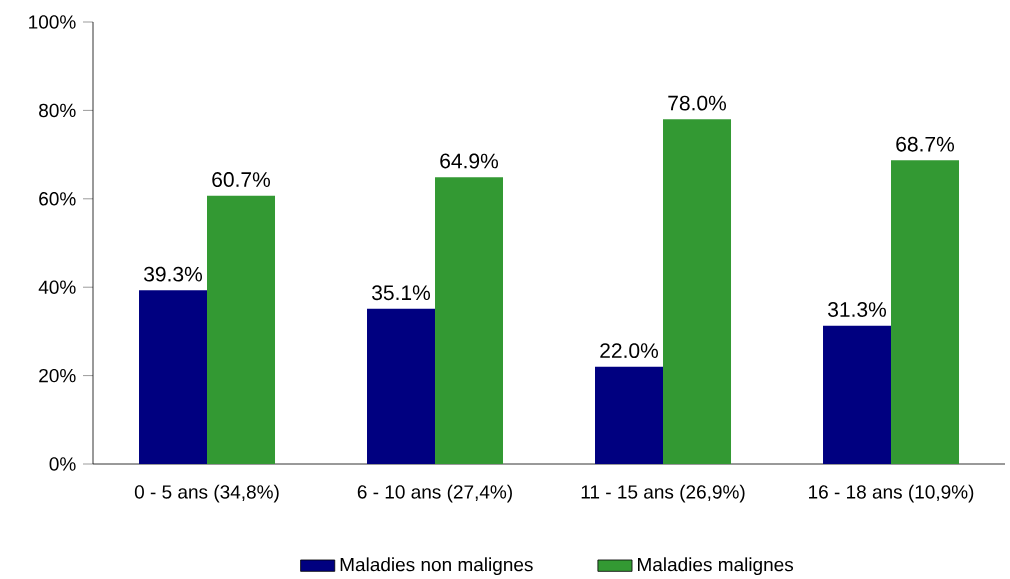 This screenshot has width=1010, height=579. I want to click on data-label: 78.0%, so click(697, 103).